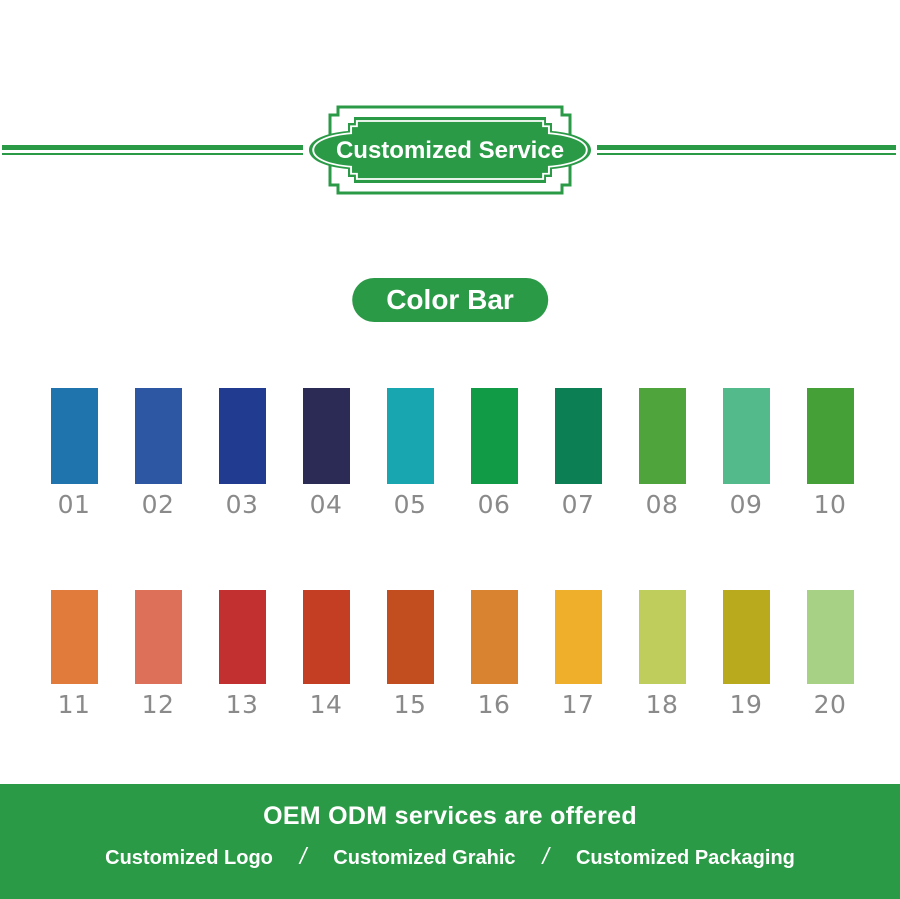 The image size is (900, 899). What do you see at coordinates (242, 704) in the screenshot?
I see `swatch-label: 13` at bounding box center [242, 704].